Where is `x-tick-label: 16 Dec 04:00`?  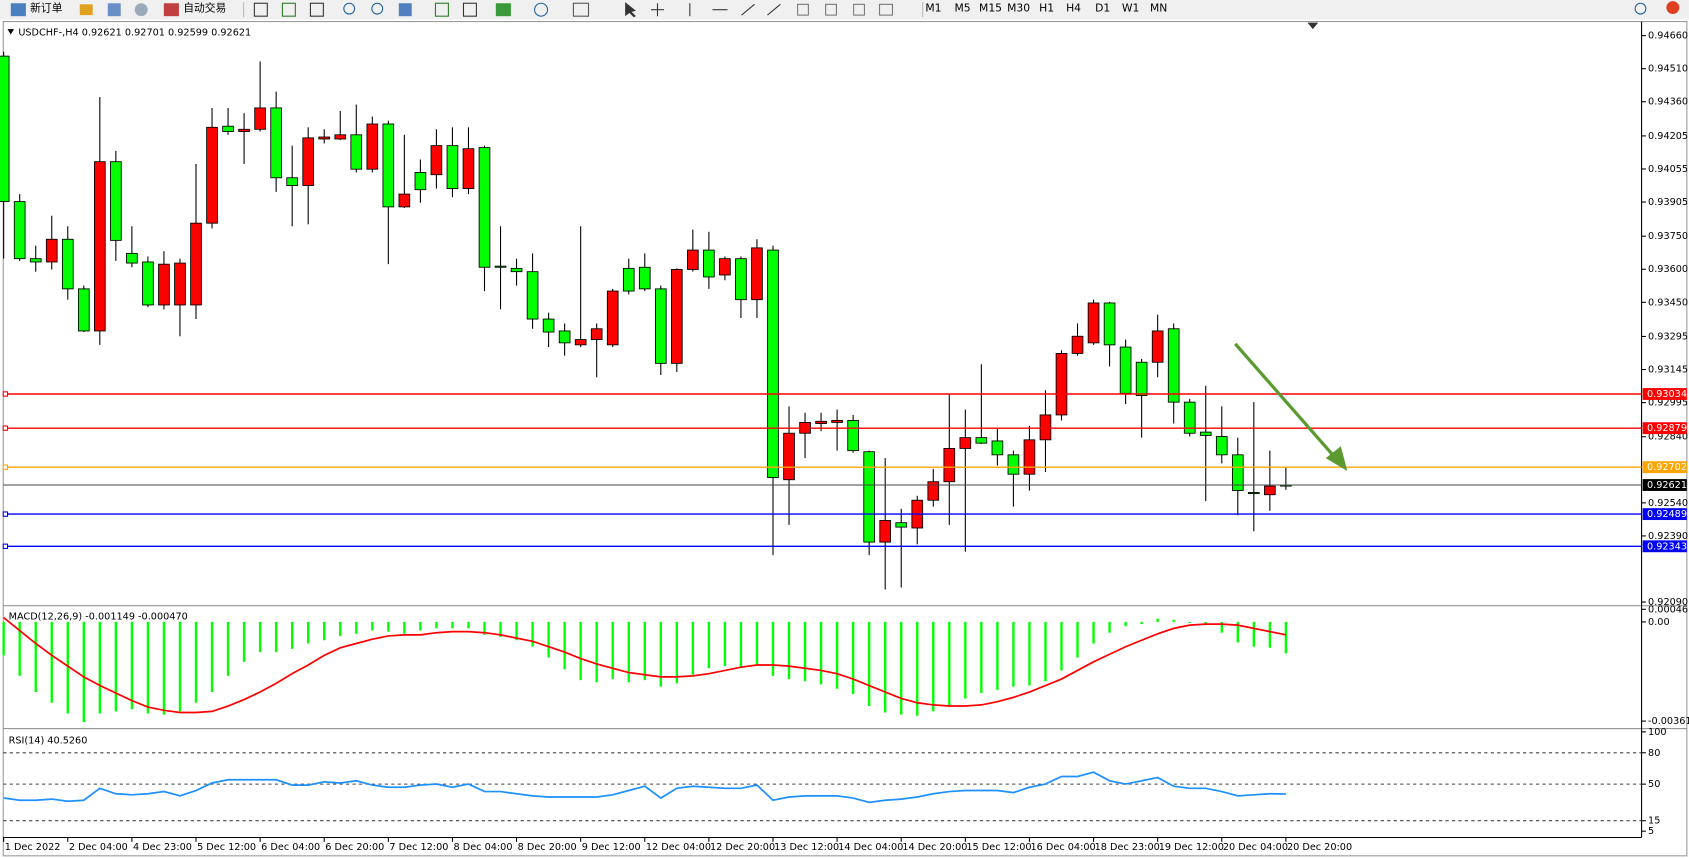
x-tick-label: 16 Dec 04:00 is located at coordinates (1063, 847).